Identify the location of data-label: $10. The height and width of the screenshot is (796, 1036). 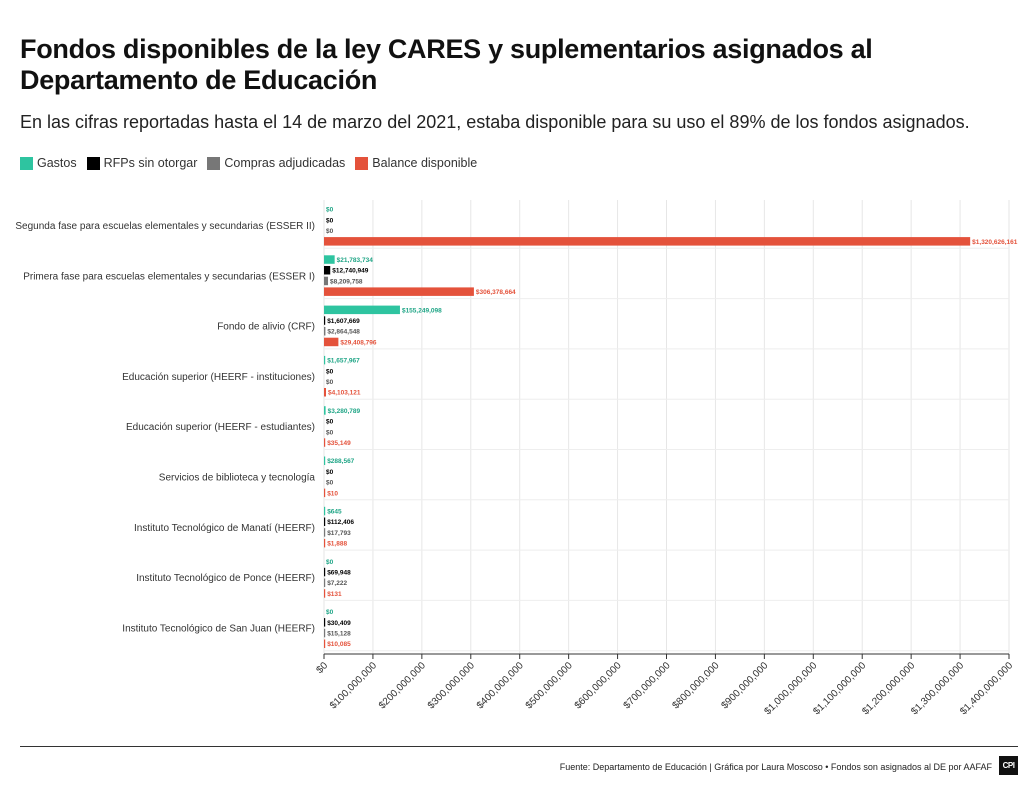
(332, 493).